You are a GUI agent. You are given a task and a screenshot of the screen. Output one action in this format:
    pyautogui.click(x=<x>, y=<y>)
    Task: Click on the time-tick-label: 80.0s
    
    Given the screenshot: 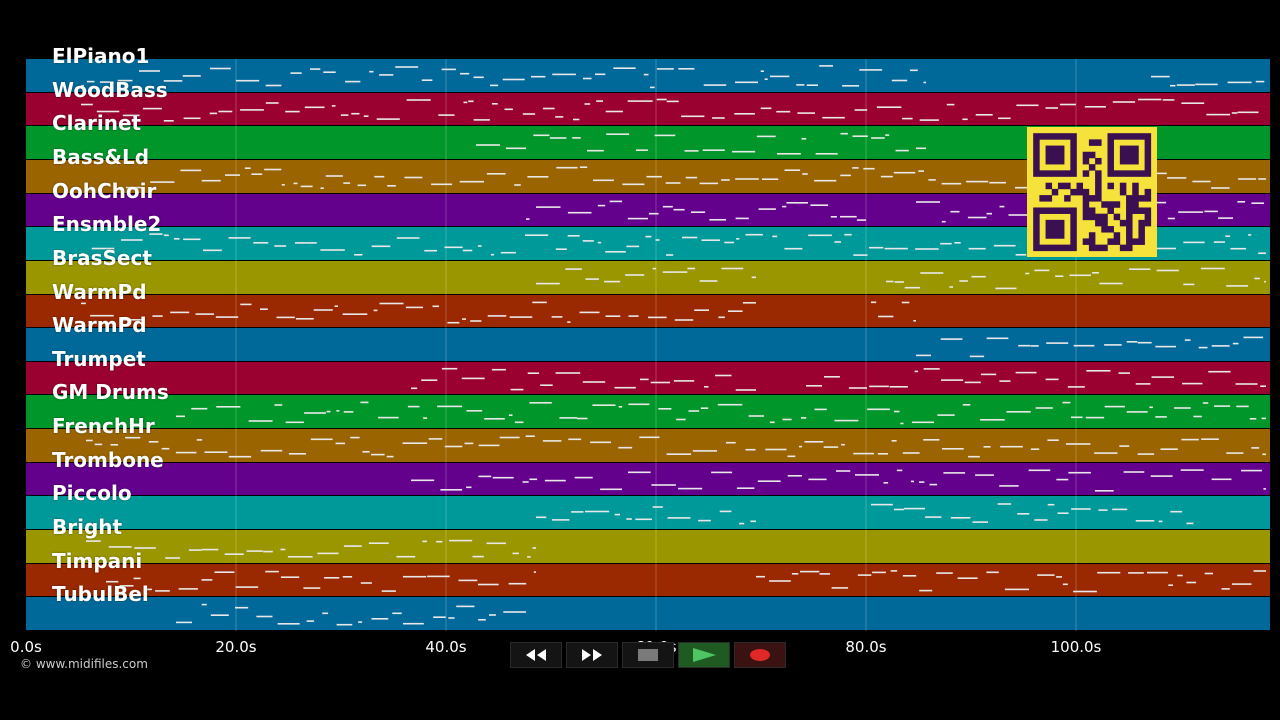 What is the action you would take?
    pyautogui.click(x=866, y=647)
    